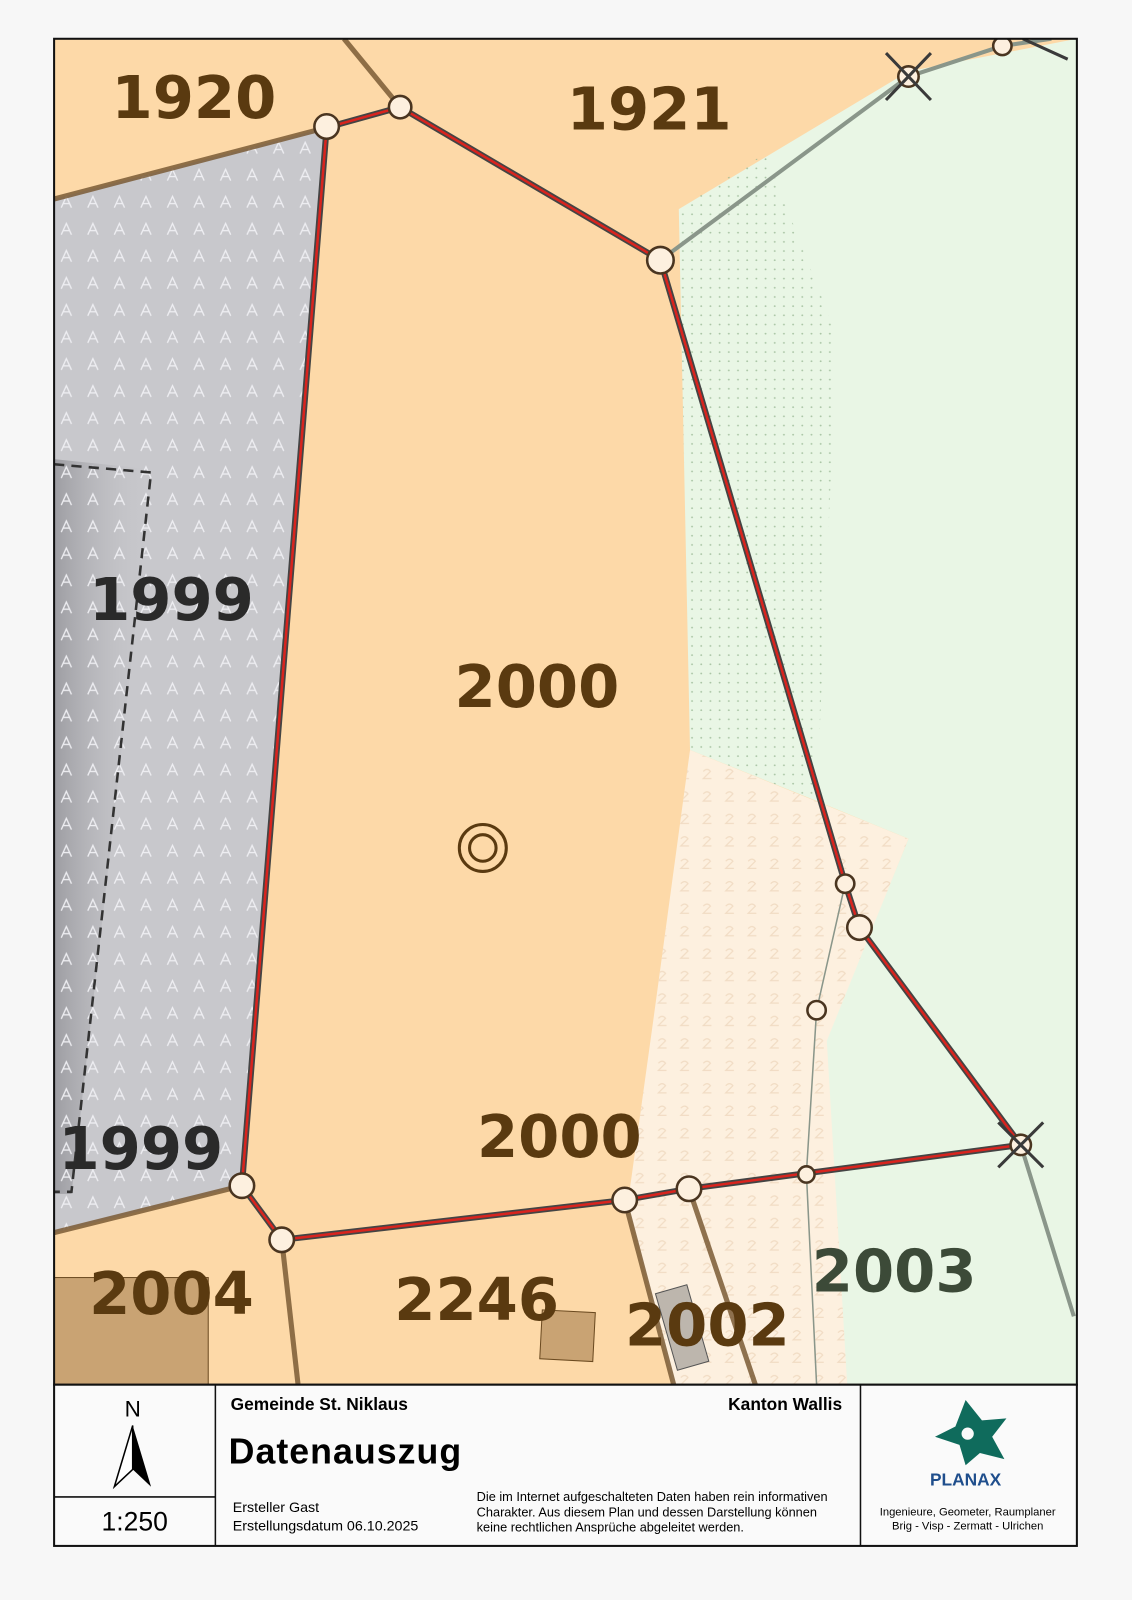 The height and width of the screenshot is (1600, 1132). What do you see at coordinates (967, 1527) in the screenshot?
I see `company-locations: Brig - Visp - Zermatt - Ulrichen` at bounding box center [967, 1527].